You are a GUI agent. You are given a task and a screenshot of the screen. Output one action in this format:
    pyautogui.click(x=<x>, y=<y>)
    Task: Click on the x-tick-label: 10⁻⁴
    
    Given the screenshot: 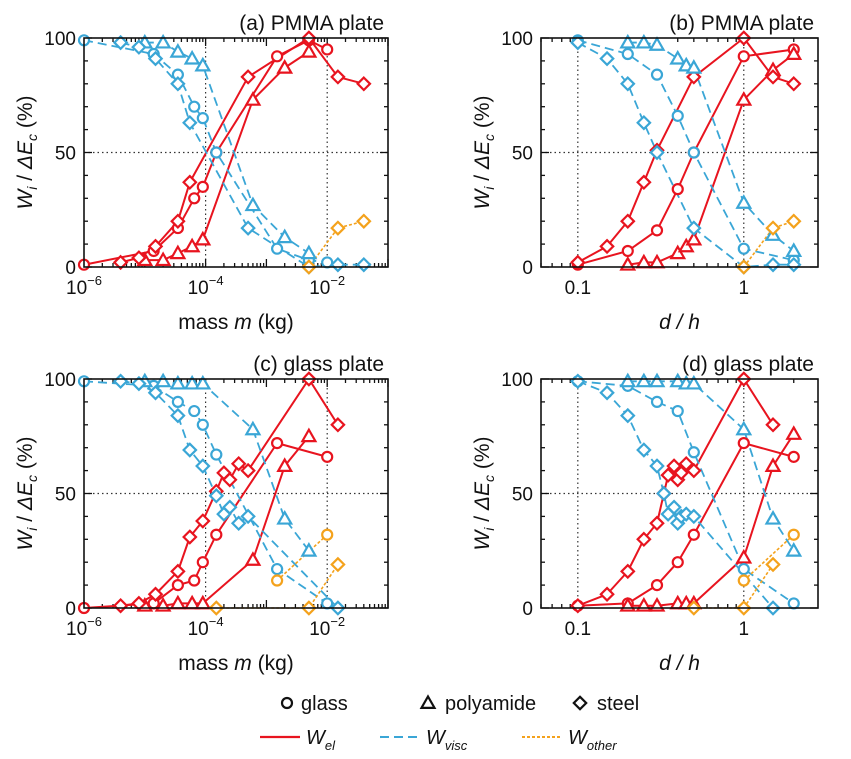 What is the action you would take?
    pyautogui.click(x=206, y=286)
    